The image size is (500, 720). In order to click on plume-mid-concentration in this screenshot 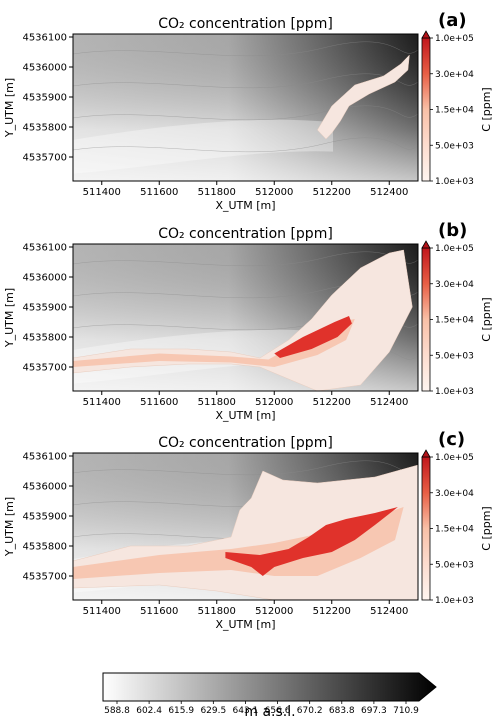, I will do `click(238, 543)`.